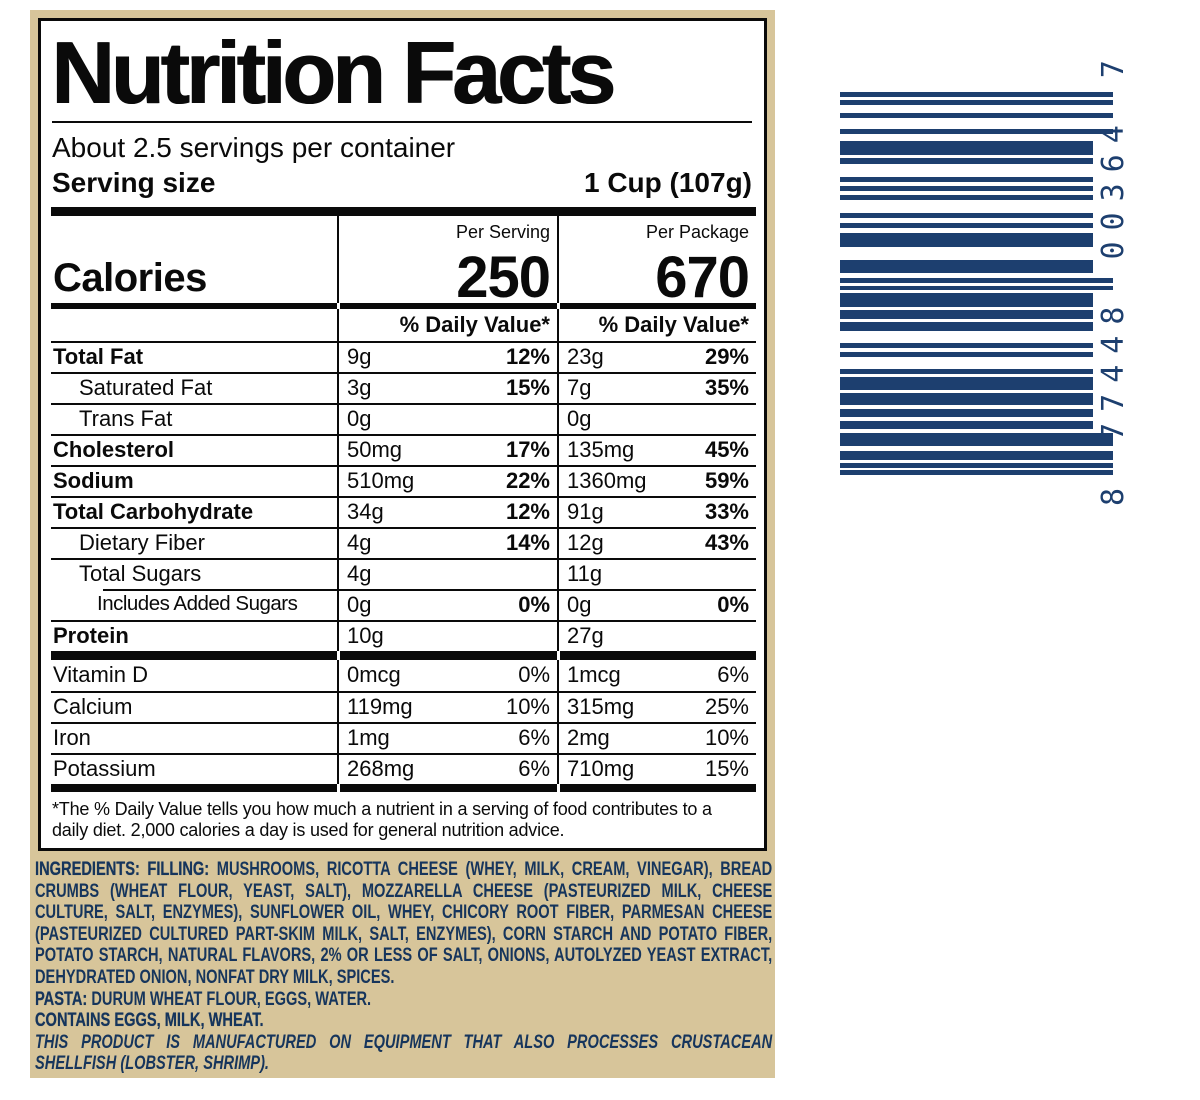 The image size is (1200, 1100). I want to click on nutrient-row: Sodium 510mg 22% 1360mg 59%, so click(403, 480).